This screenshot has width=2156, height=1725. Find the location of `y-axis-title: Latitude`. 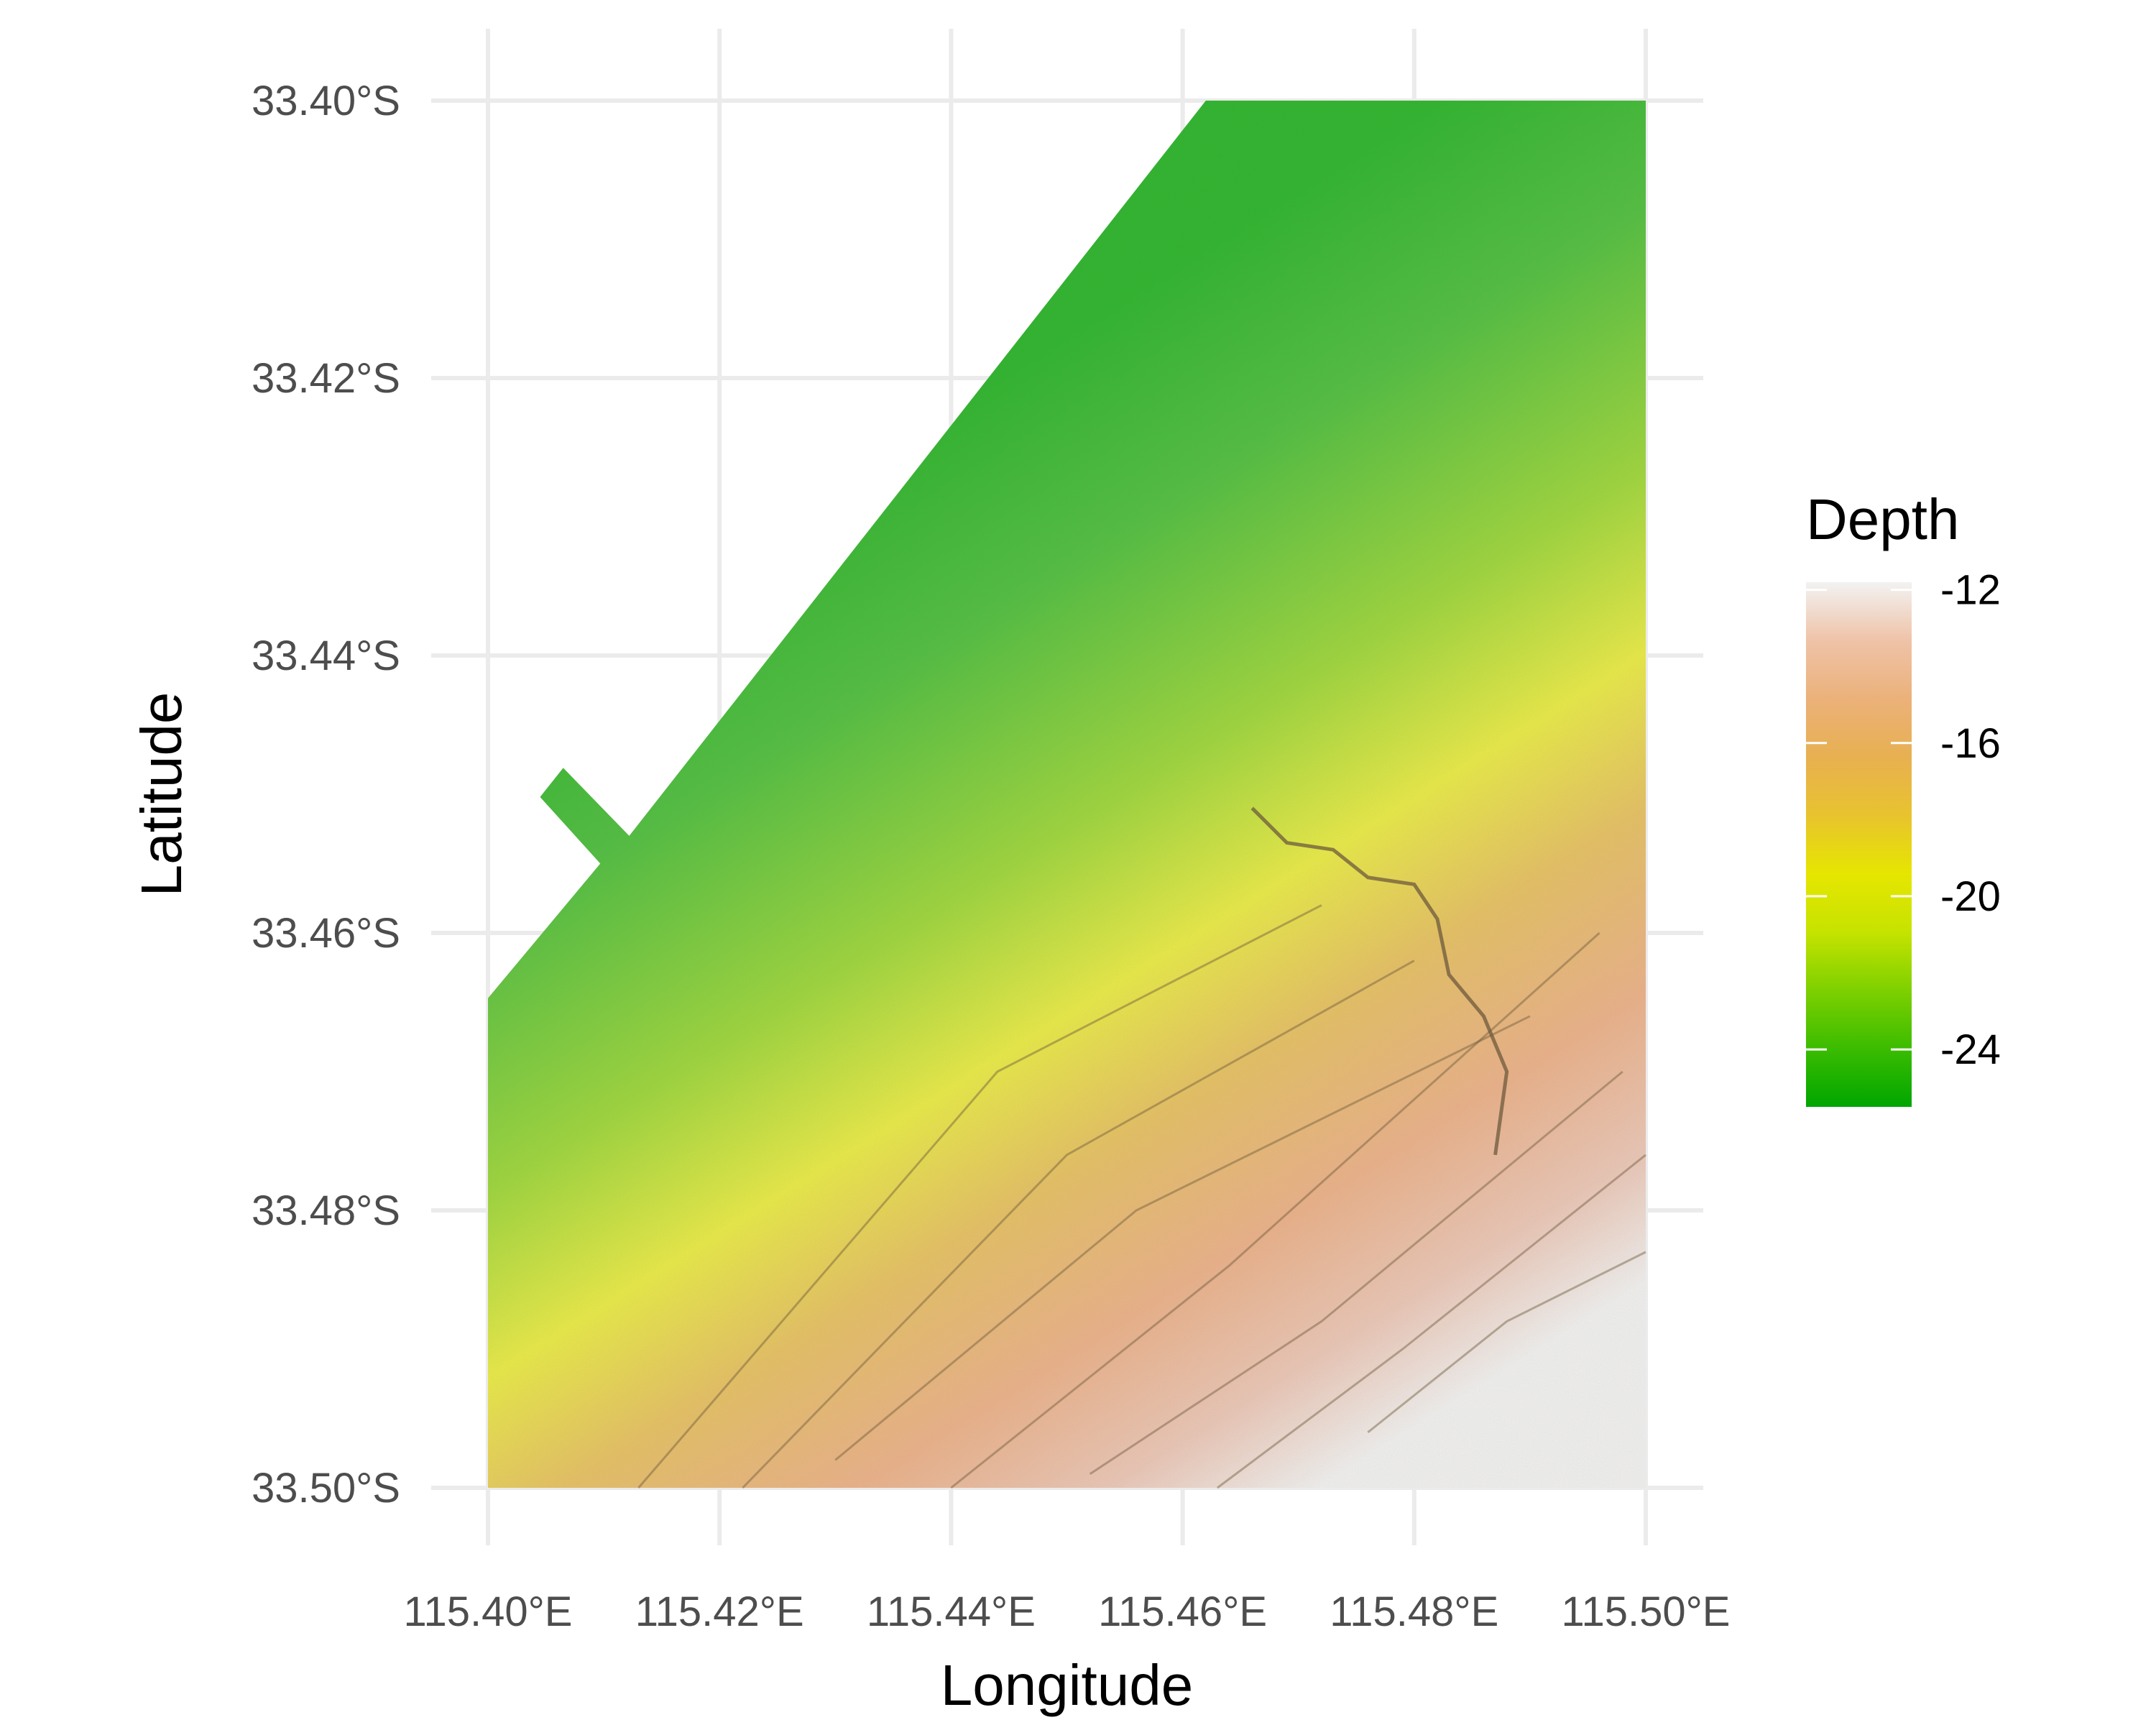

y-axis-title: Latitude is located at coordinates (161, 794).